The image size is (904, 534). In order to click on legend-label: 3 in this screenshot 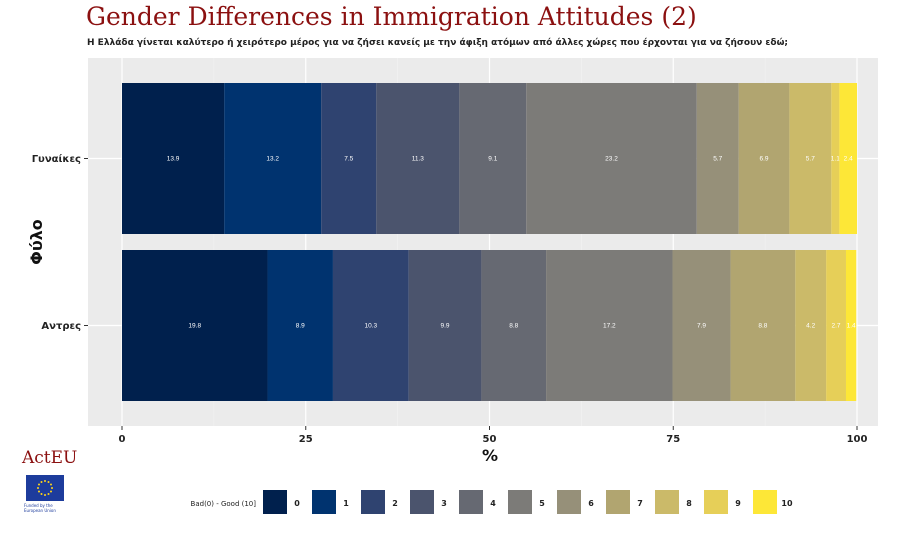, I will do `click(444, 503)`.